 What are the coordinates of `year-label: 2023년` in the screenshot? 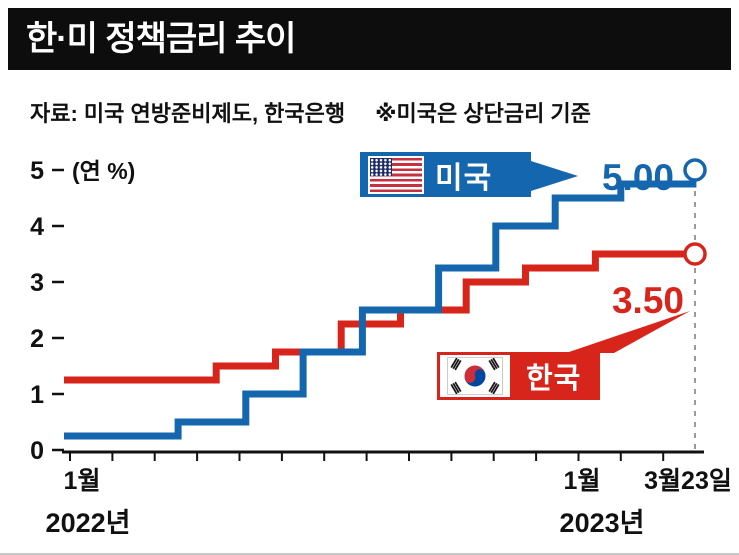 It's located at (602, 523).